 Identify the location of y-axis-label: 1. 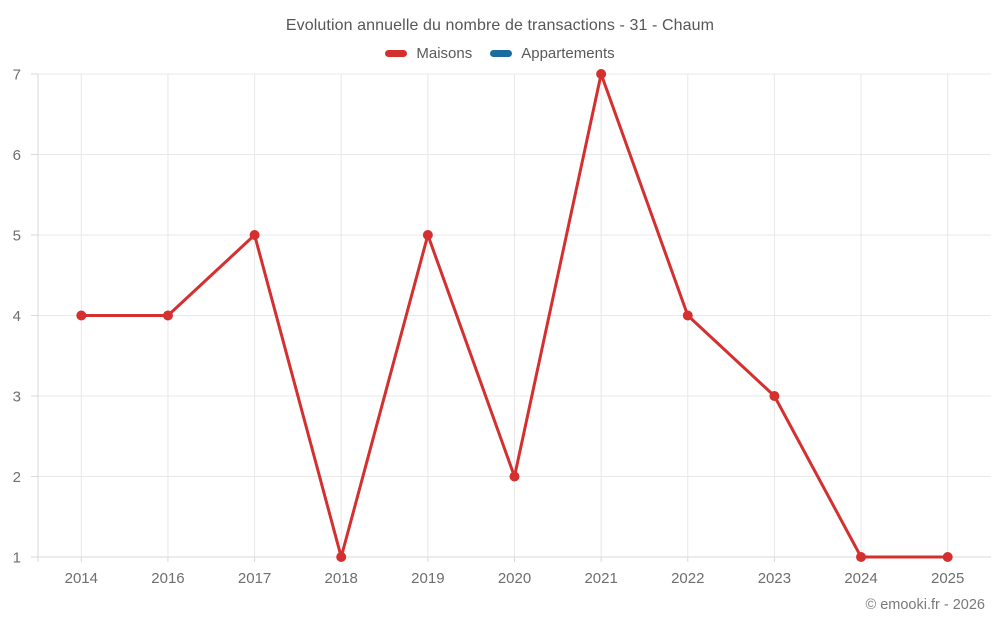
(17, 558).